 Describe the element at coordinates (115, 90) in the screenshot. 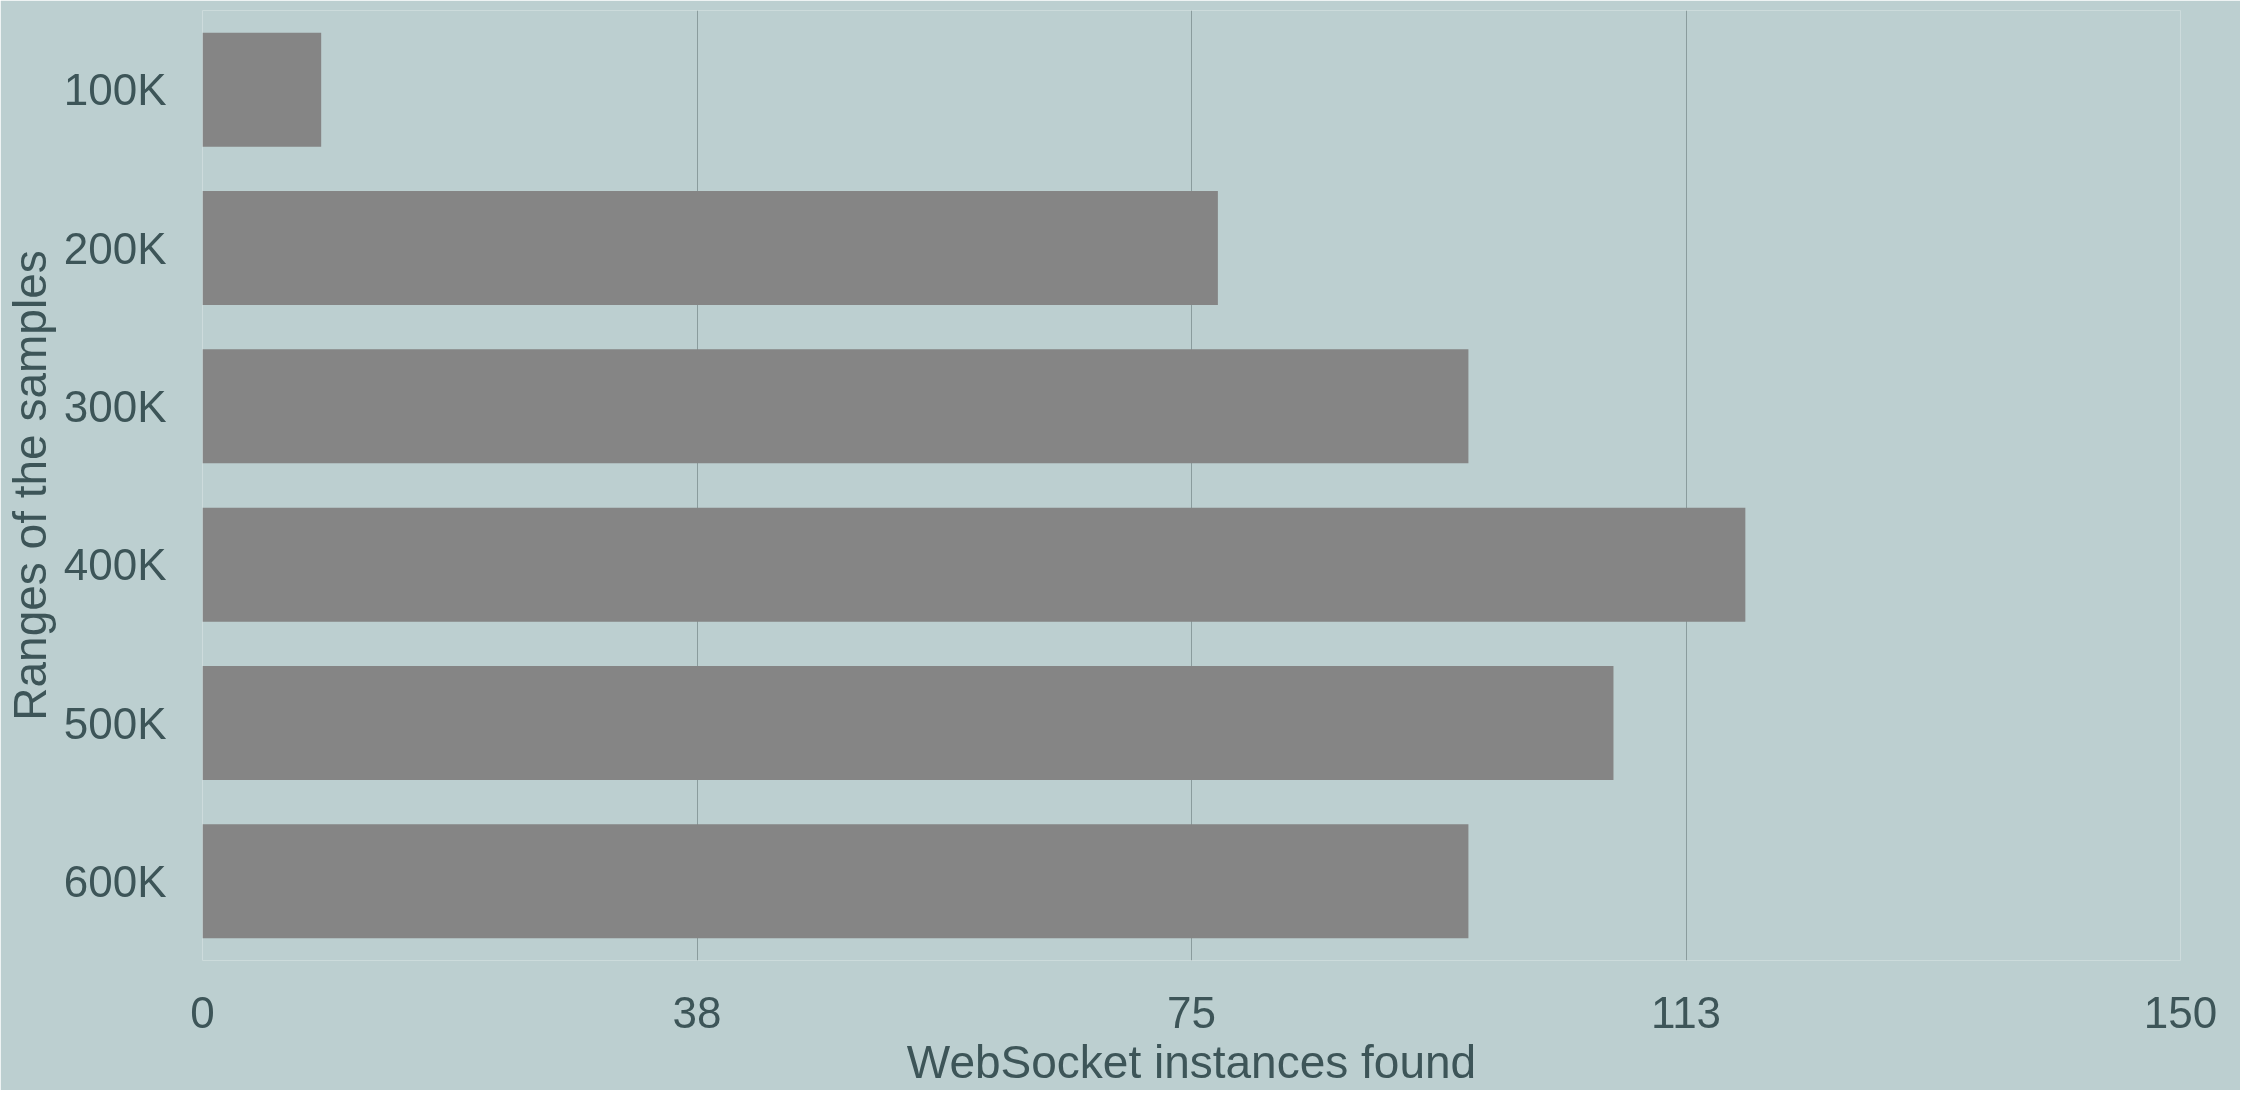

I see `y-tick-label: 100K` at that location.